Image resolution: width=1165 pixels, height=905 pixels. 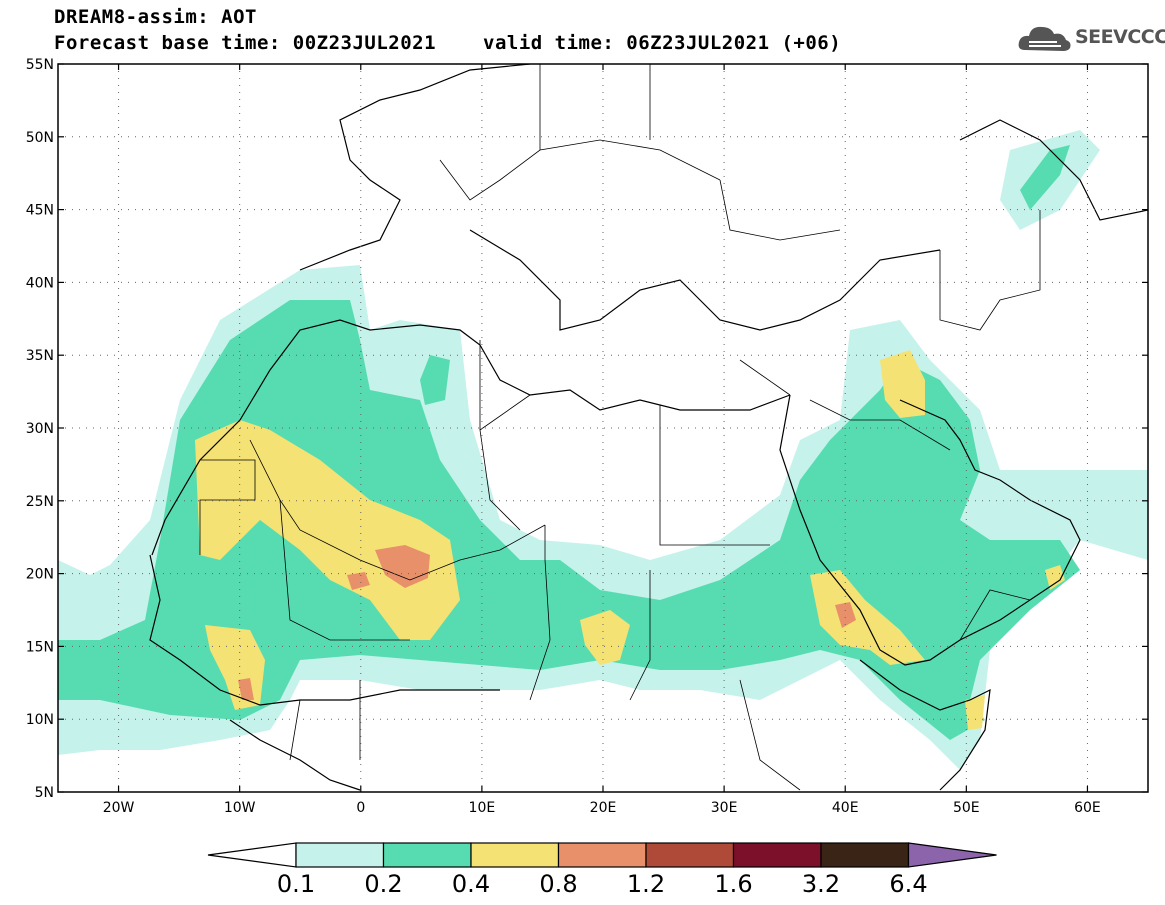 I want to click on lat-label: 5N, so click(x=44, y=793).